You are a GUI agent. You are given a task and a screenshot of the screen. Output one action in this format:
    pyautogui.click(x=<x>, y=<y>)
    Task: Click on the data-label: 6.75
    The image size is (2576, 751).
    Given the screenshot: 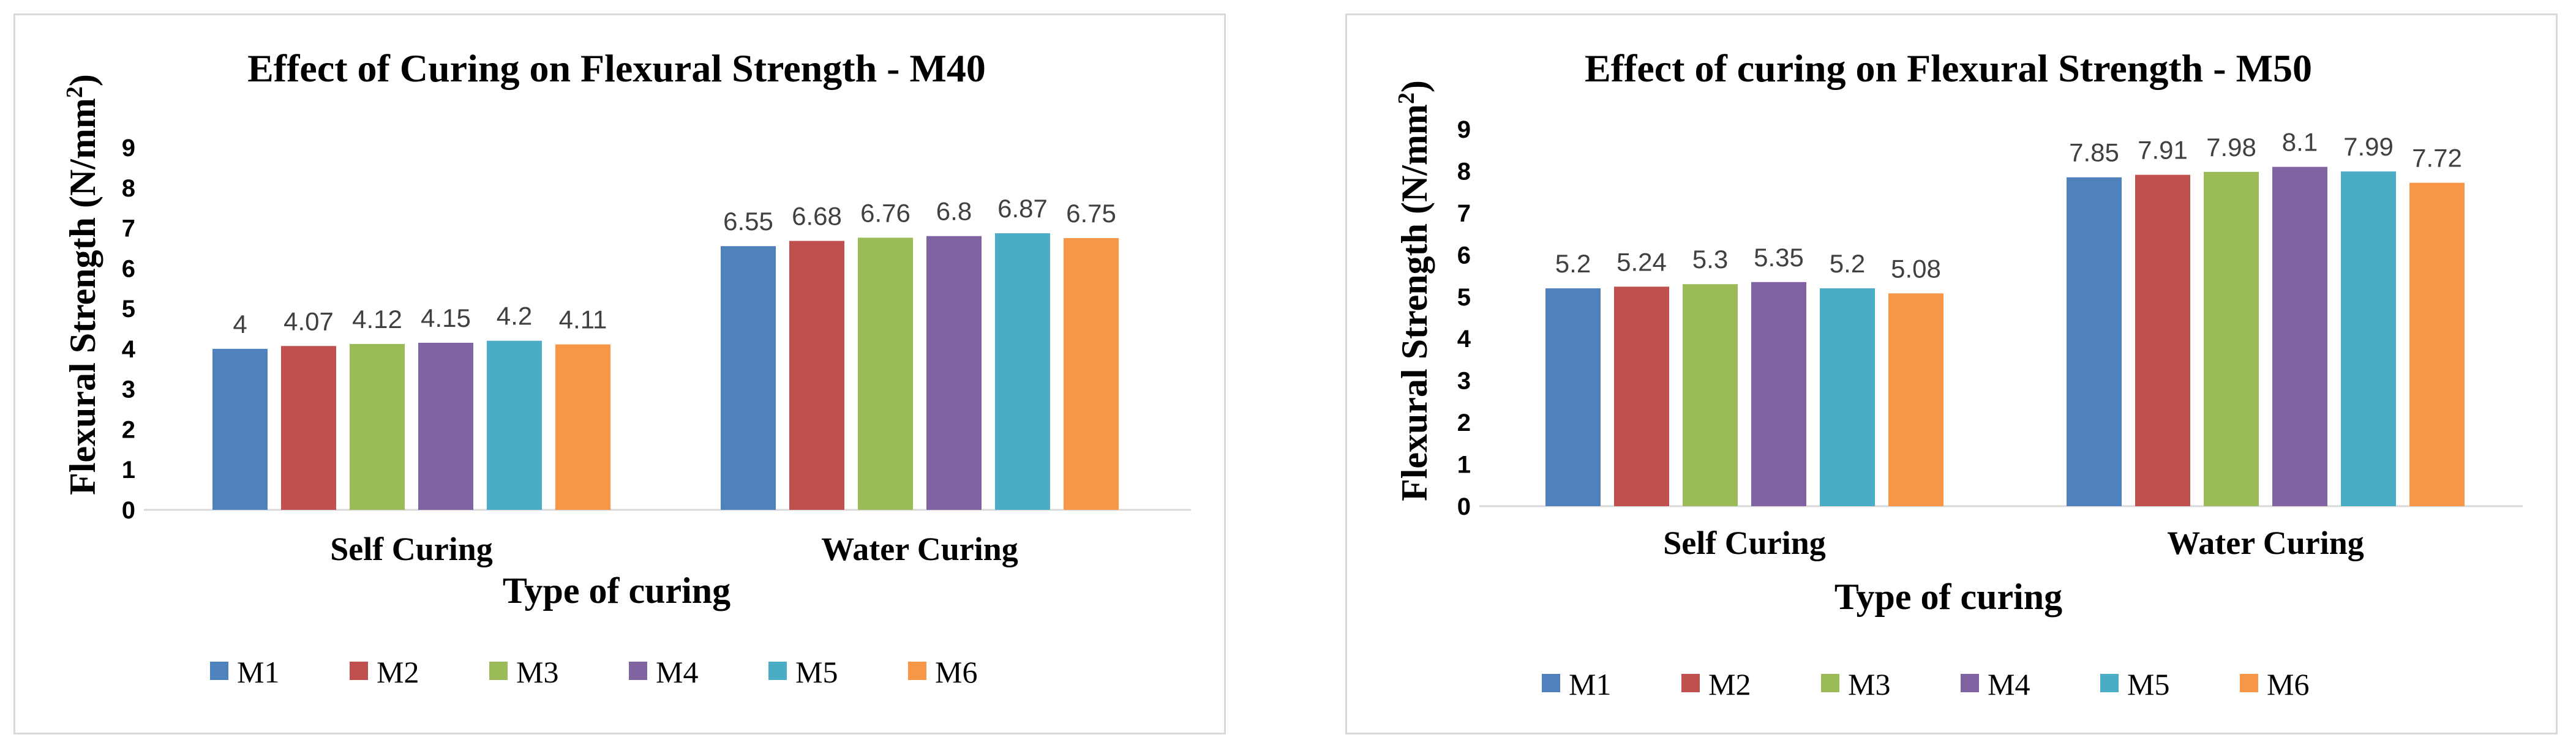 What is the action you would take?
    pyautogui.click(x=1091, y=213)
    